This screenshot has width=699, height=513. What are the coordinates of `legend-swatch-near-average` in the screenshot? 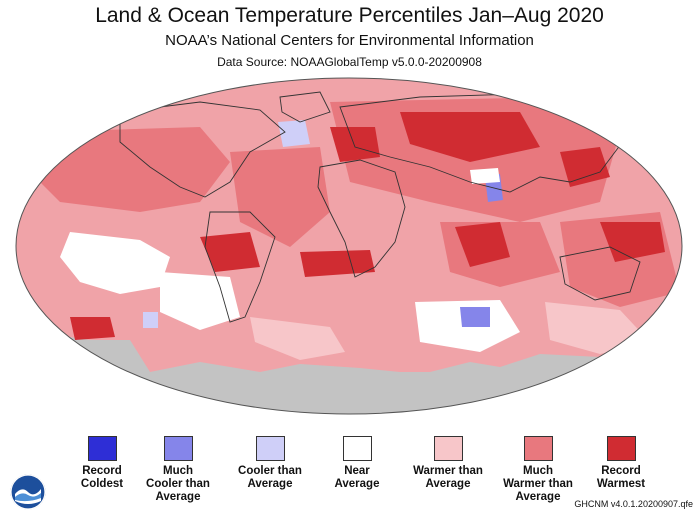 It's located at (357, 448).